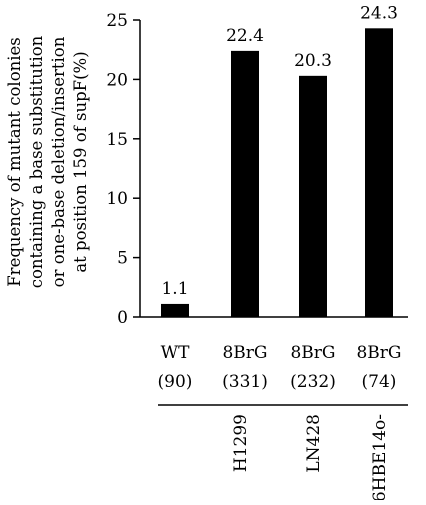  What do you see at coordinates (117, 199) in the screenshot?
I see `y-tick-label: 10` at bounding box center [117, 199].